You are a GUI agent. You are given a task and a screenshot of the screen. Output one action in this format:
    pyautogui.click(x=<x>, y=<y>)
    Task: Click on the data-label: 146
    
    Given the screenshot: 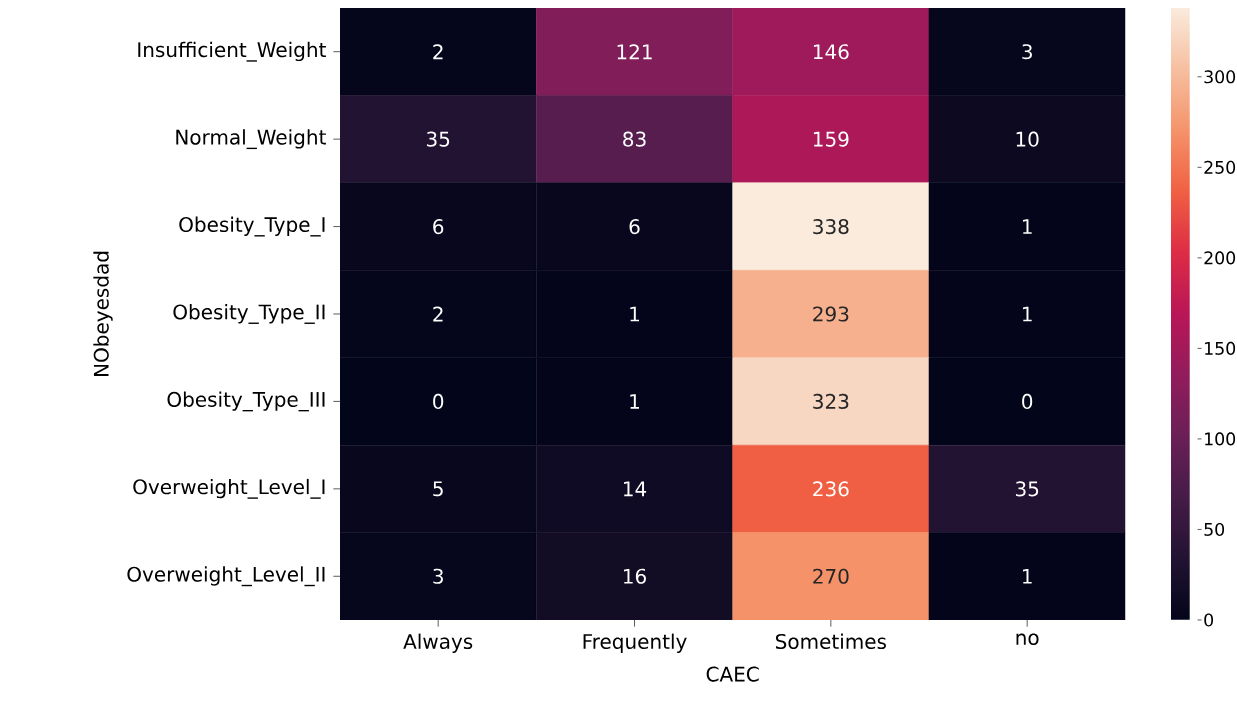 What is the action you would take?
    pyautogui.click(x=831, y=52)
    